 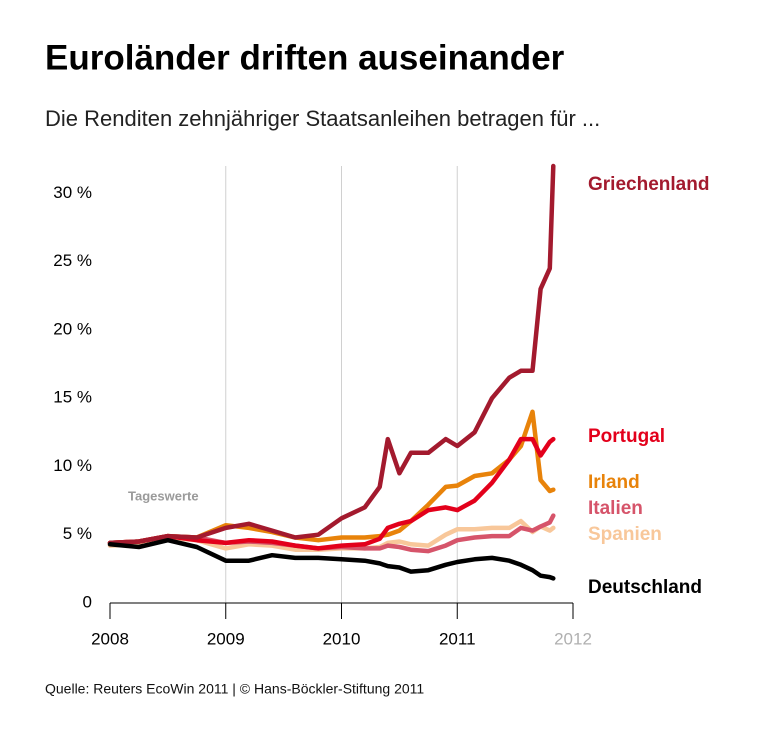 What do you see at coordinates (110, 638) in the screenshot?
I see `x-tick-label: 2008` at bounding box center [110, 638].